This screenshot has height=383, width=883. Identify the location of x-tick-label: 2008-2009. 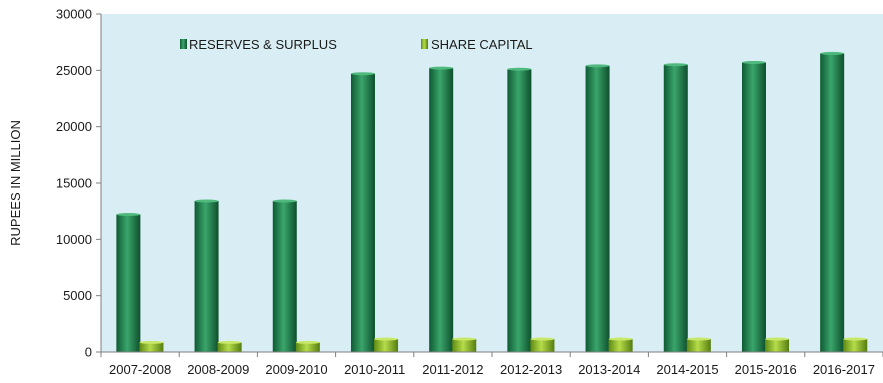
(218, 369).